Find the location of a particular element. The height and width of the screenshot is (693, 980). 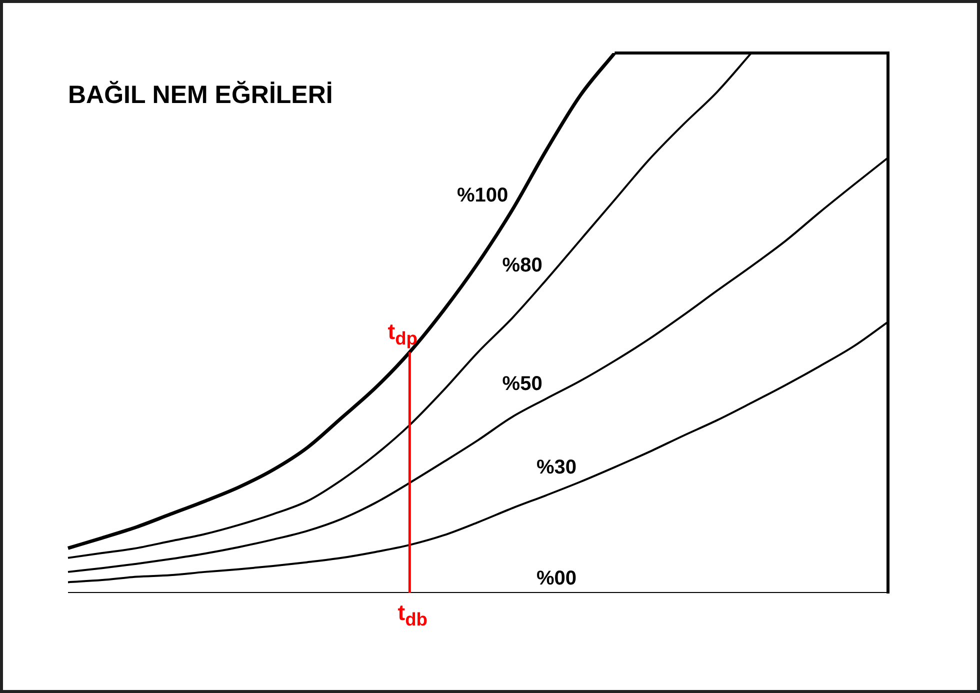

series-label: %00 is located at coordinates (556, 579).